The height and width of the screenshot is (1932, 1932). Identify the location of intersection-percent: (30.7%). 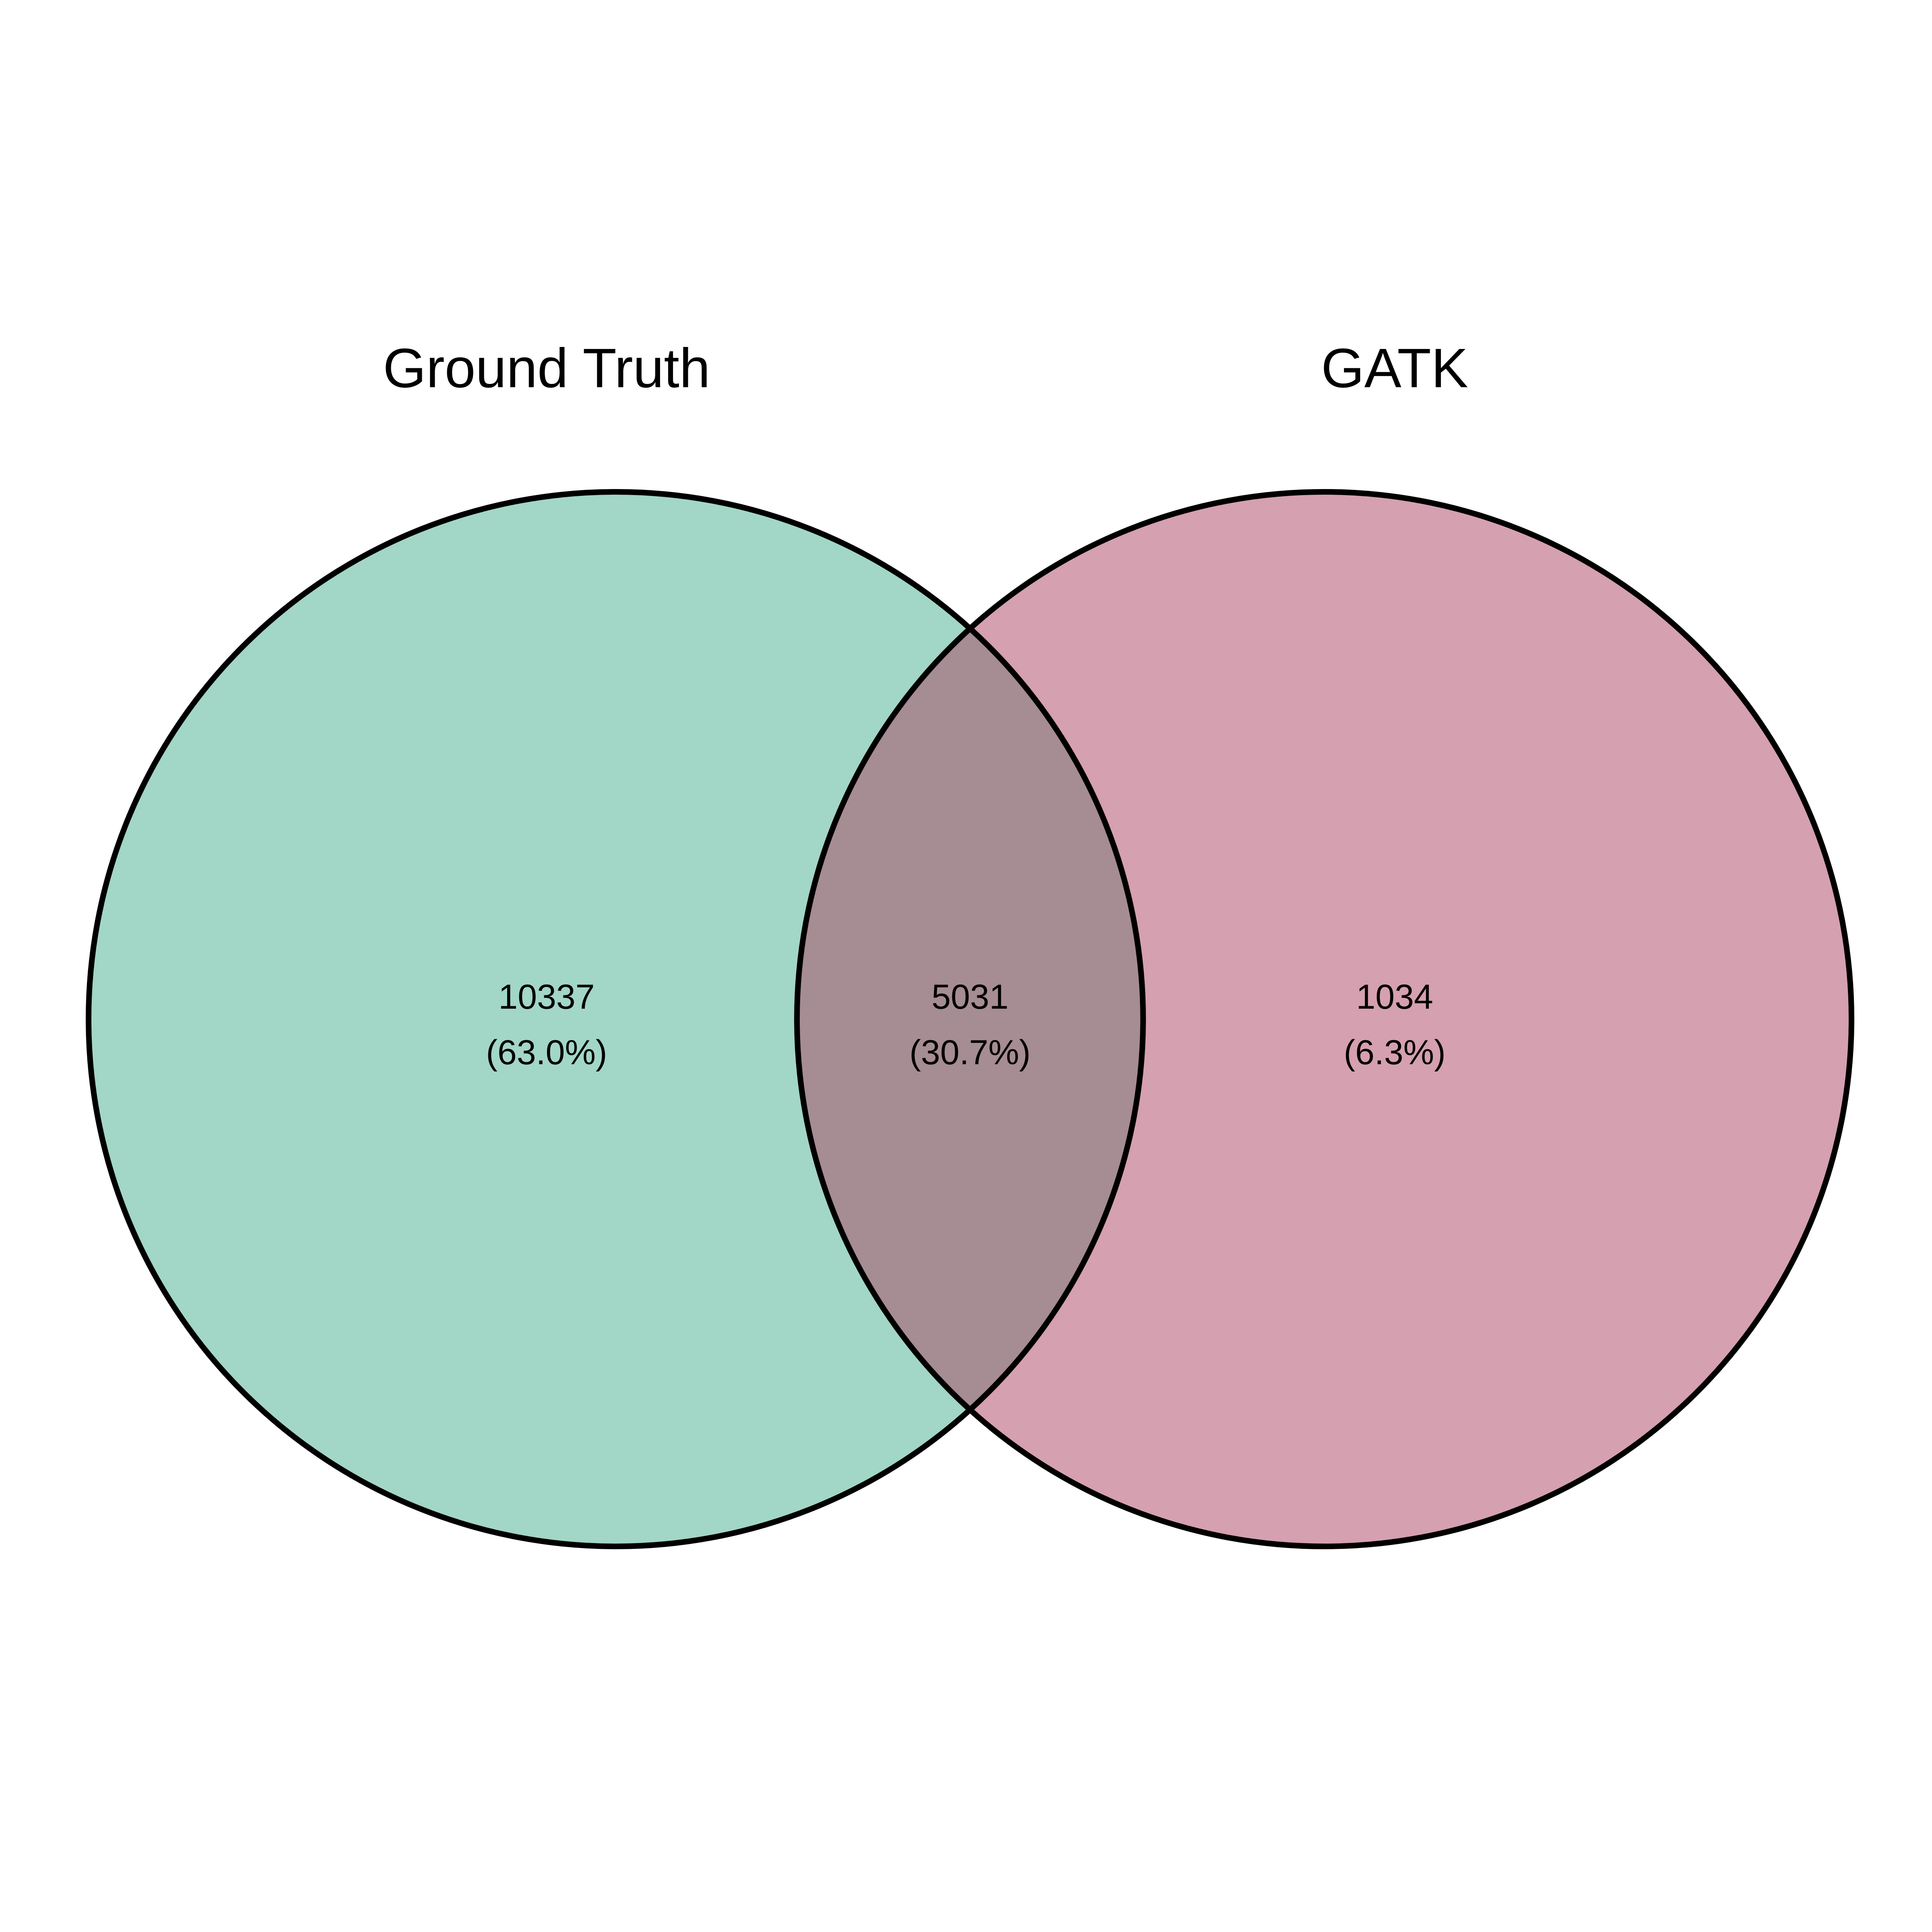
(969, 1052).